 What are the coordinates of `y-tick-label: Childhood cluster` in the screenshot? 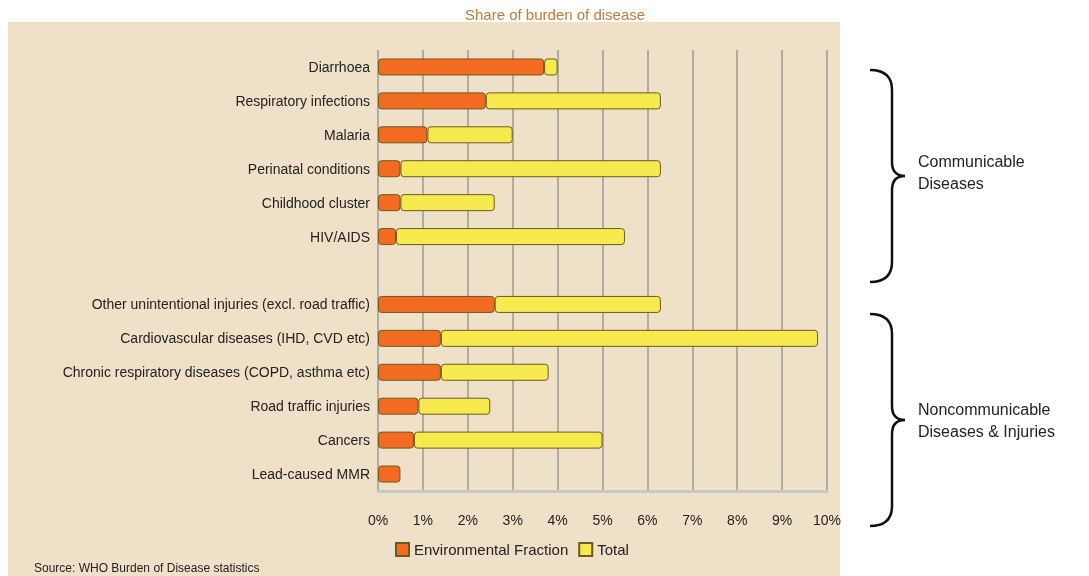 It's located at (316, 202).